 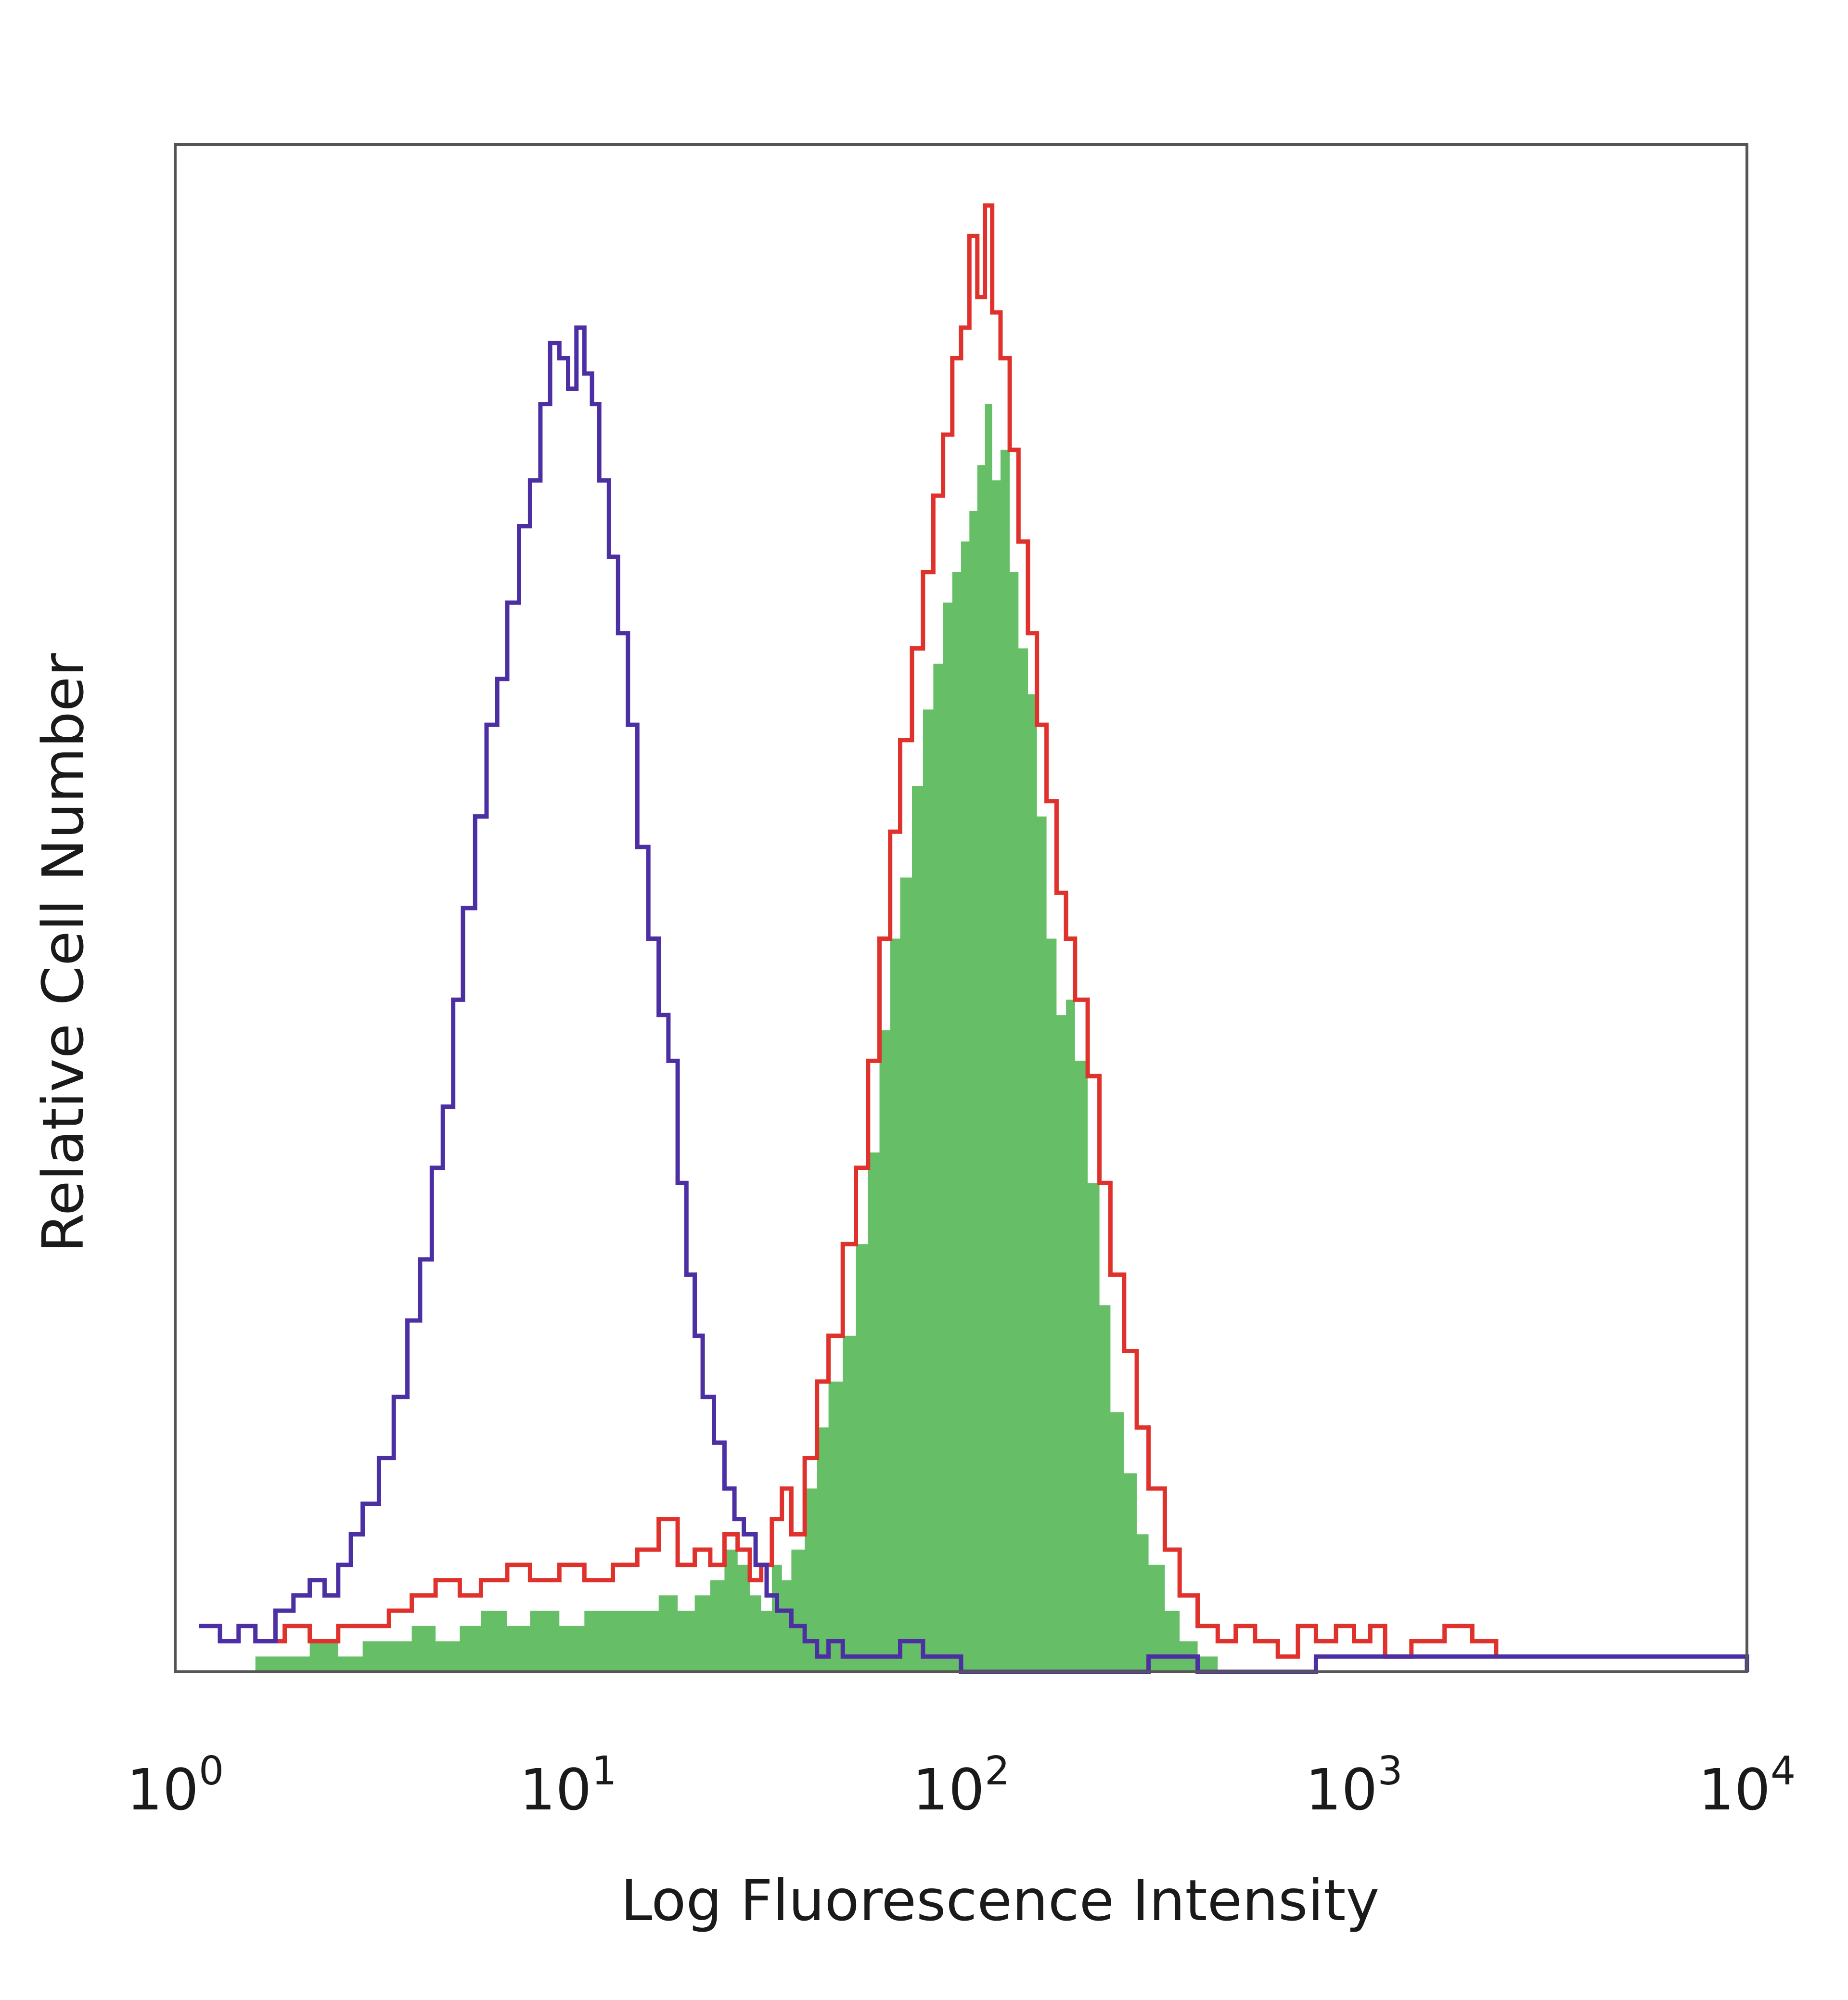 What do you see at coordinates (1747, 1785) in the screenshot?
I see `x-tick-label-4: 10⁴` at bounding box center [1747, 1785].